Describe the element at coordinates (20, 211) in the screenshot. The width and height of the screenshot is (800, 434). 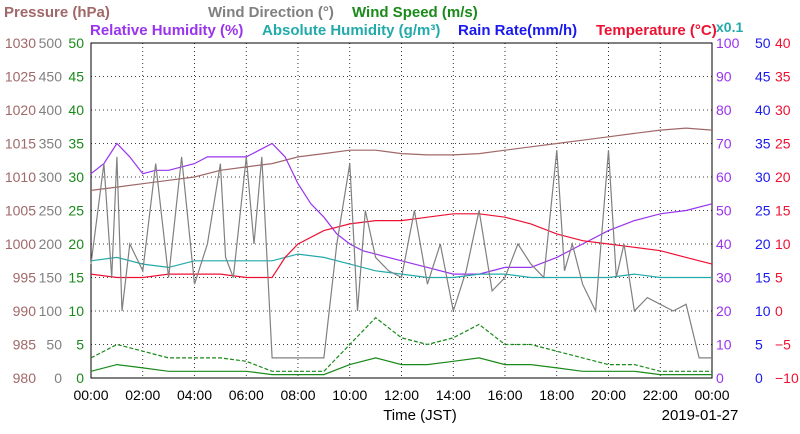
I see `tick-pressure-5: 1005` at that location.